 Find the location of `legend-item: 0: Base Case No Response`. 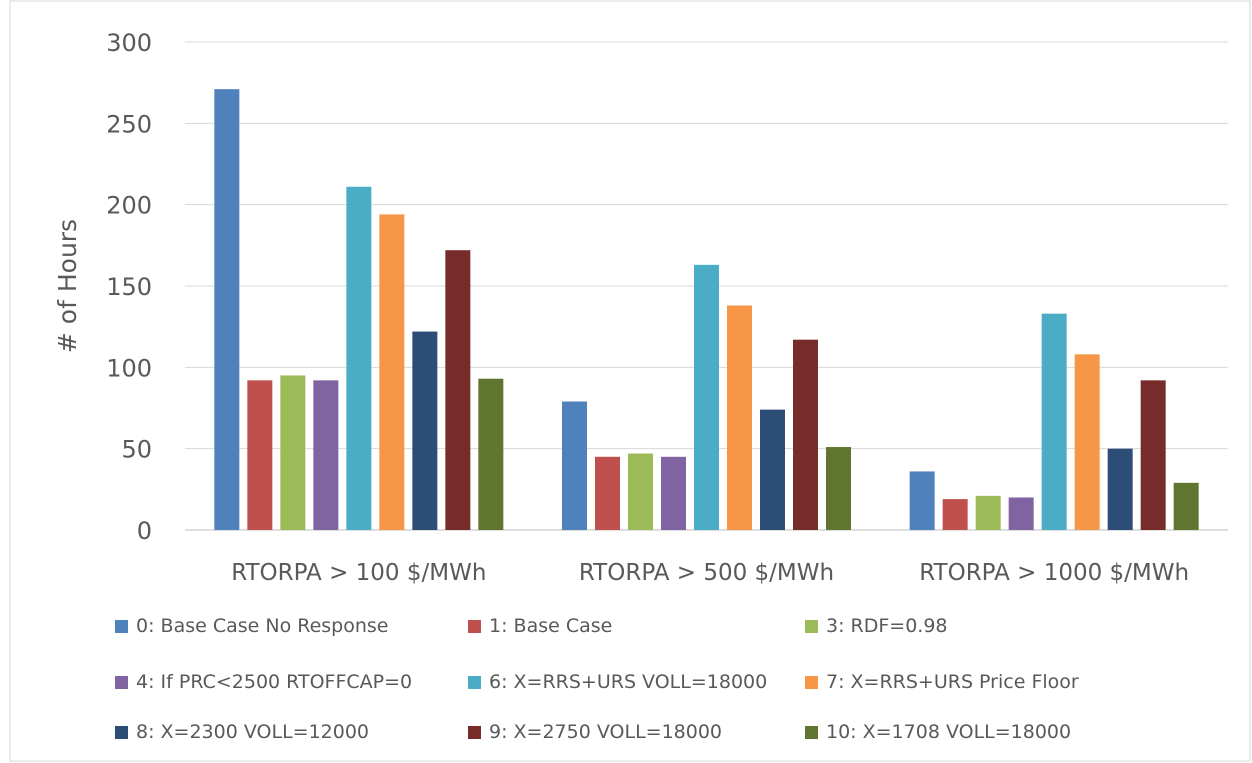

legend-item: 0: Base Case No Response is located at coordinates (252, 626).